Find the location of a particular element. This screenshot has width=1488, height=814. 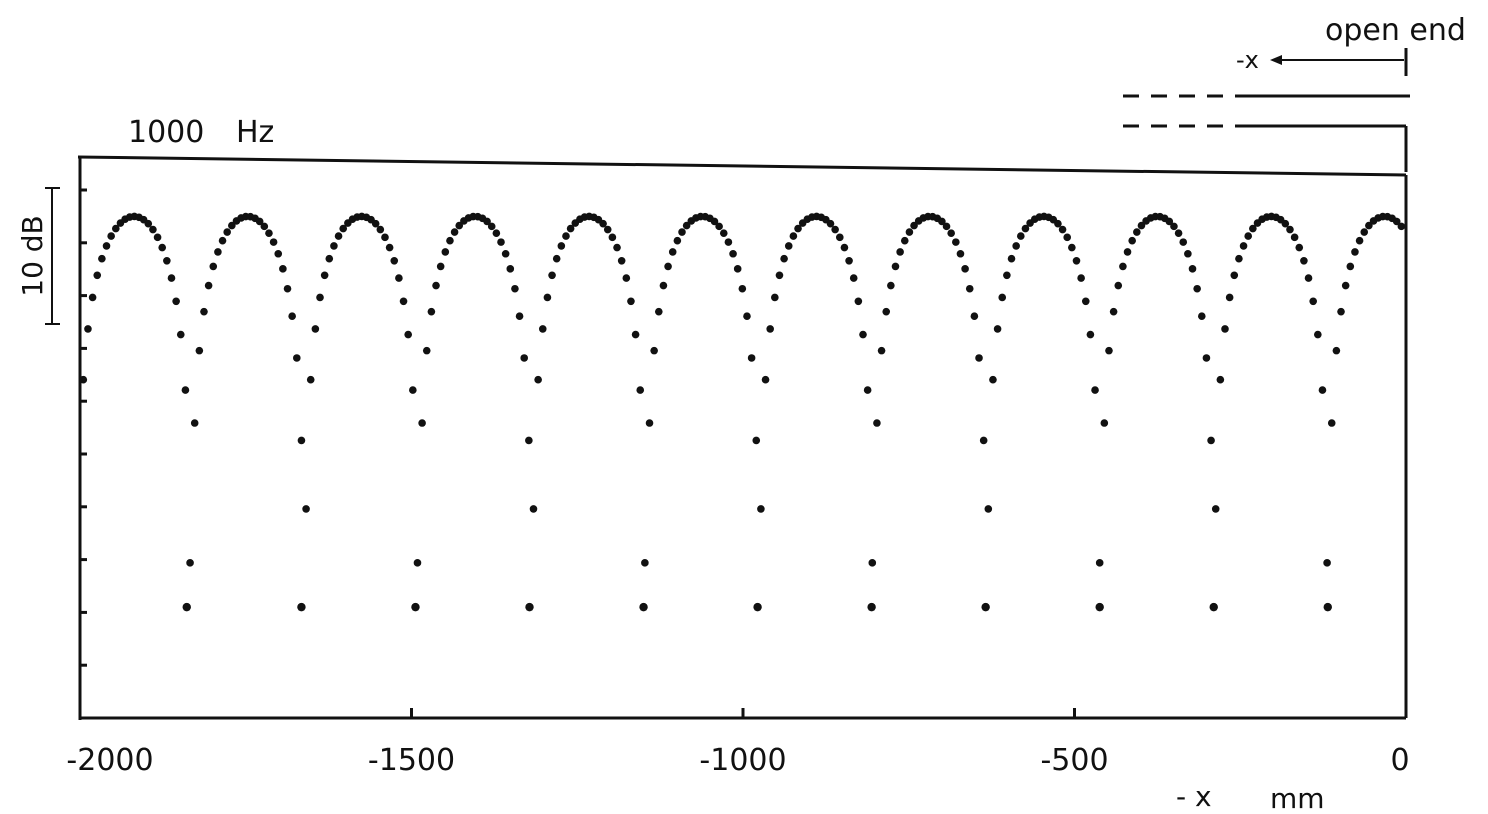

x-tick-label-0: -2000 is located at coordinates (109, 760).